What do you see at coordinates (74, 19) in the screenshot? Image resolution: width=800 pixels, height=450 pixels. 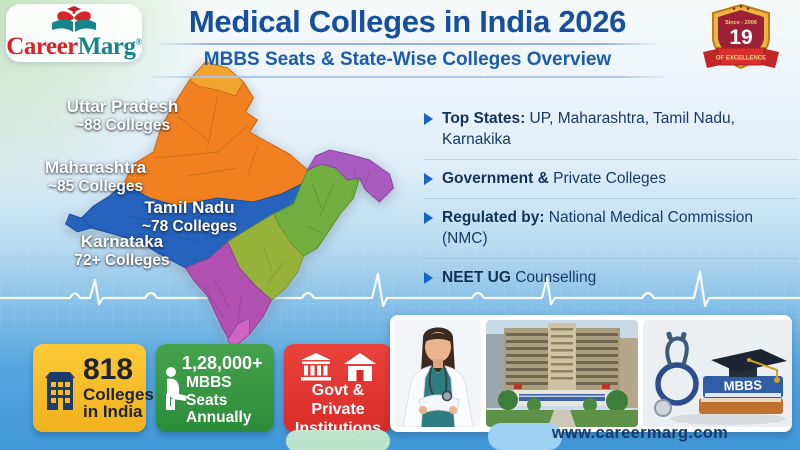 I see `careermarg-logo-icon` at bounding box center [74, 19].